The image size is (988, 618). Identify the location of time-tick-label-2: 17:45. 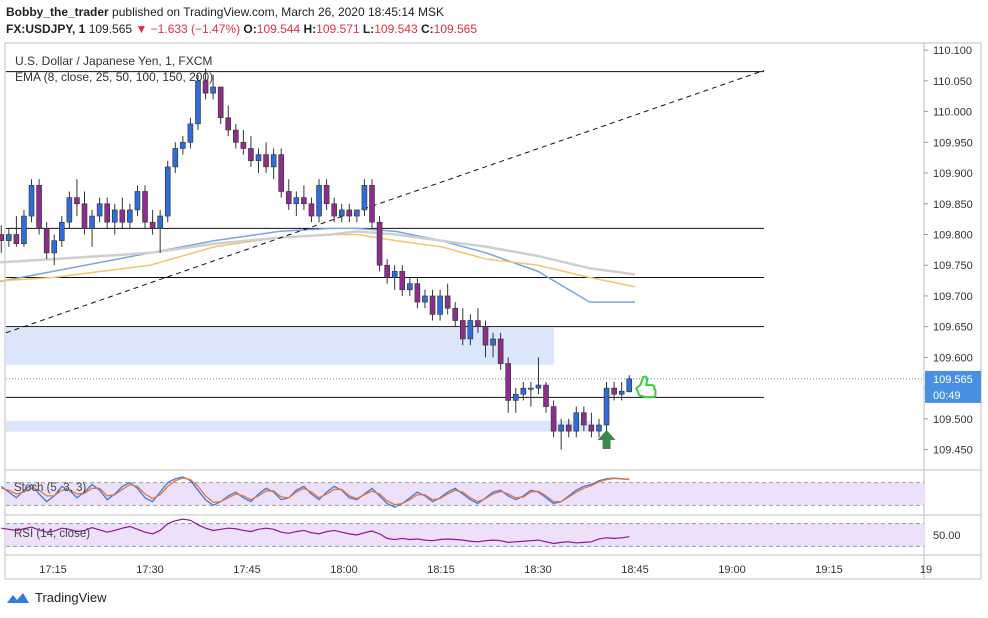
(247, 570).